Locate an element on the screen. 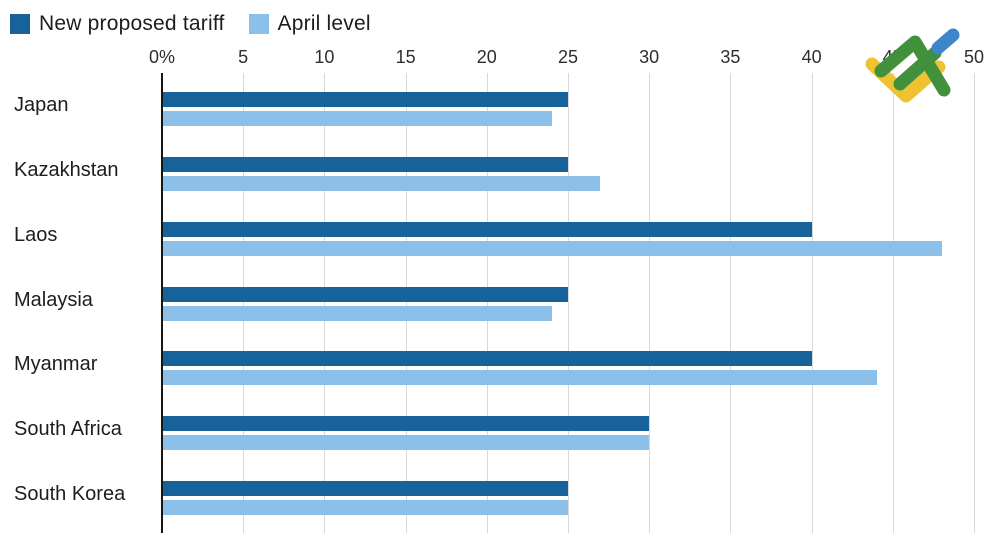 This screenshot has height=545, width=1000. category-label: Japan is located at coordinates (41, 105).